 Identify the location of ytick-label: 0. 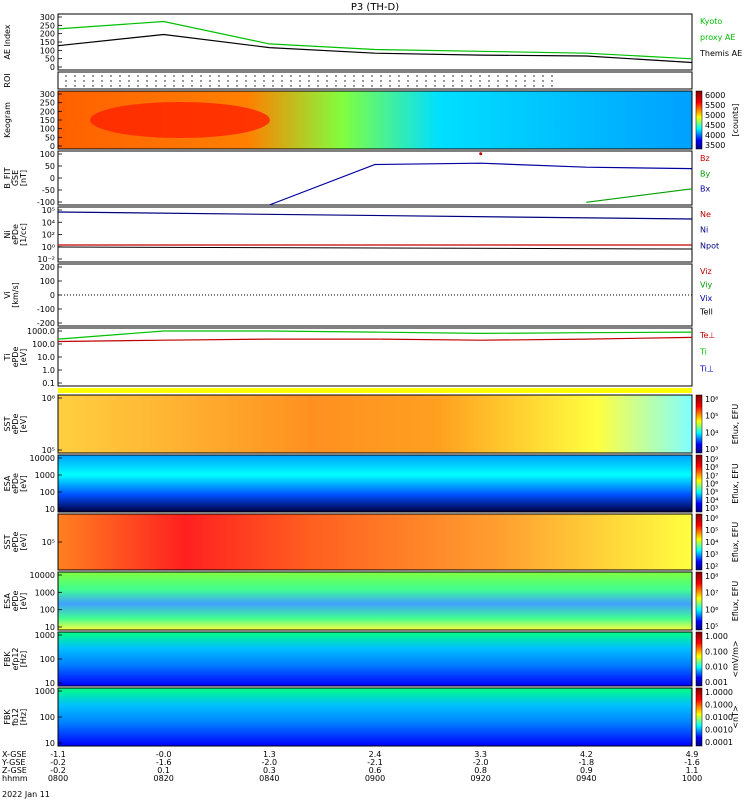
(52, 295).